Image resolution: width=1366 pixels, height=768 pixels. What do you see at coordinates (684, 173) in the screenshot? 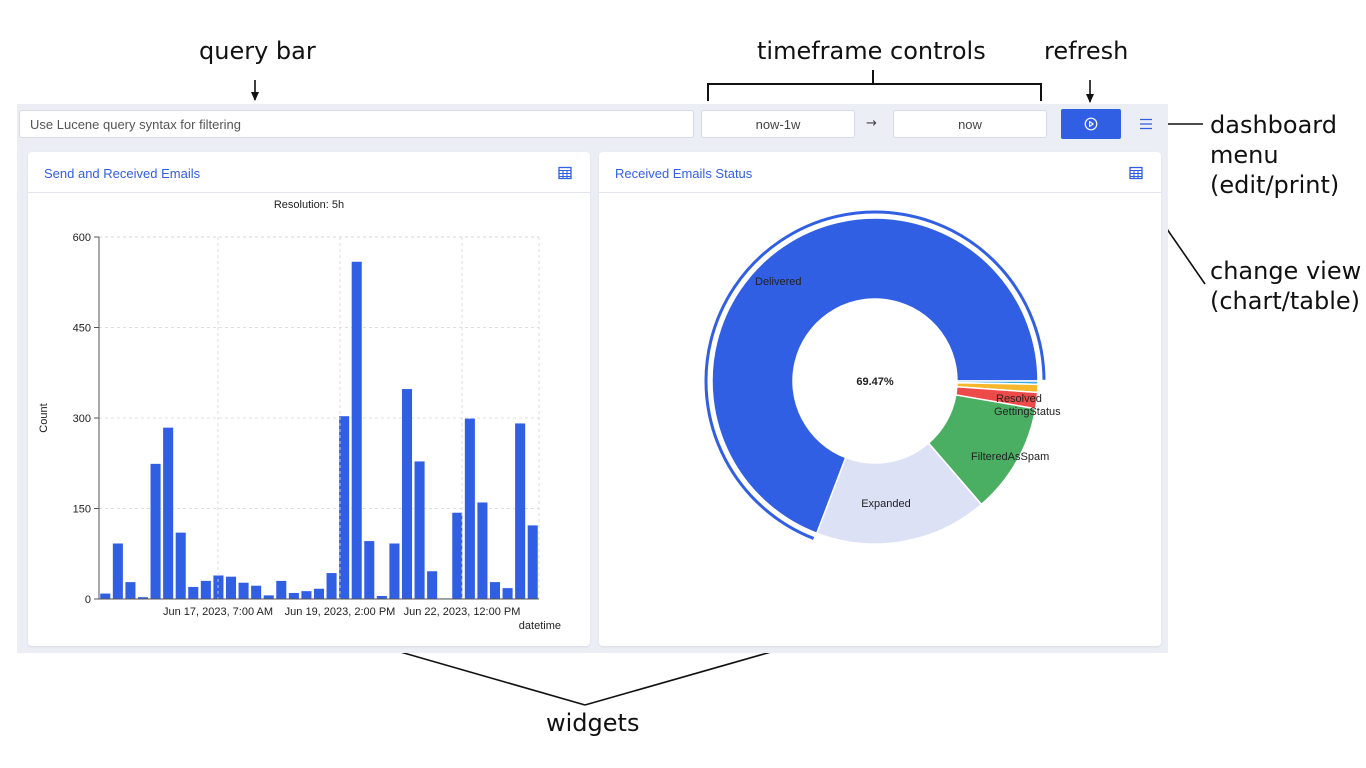
I see `widget-title: Received Emails Status` at bounding box center [684, 173].